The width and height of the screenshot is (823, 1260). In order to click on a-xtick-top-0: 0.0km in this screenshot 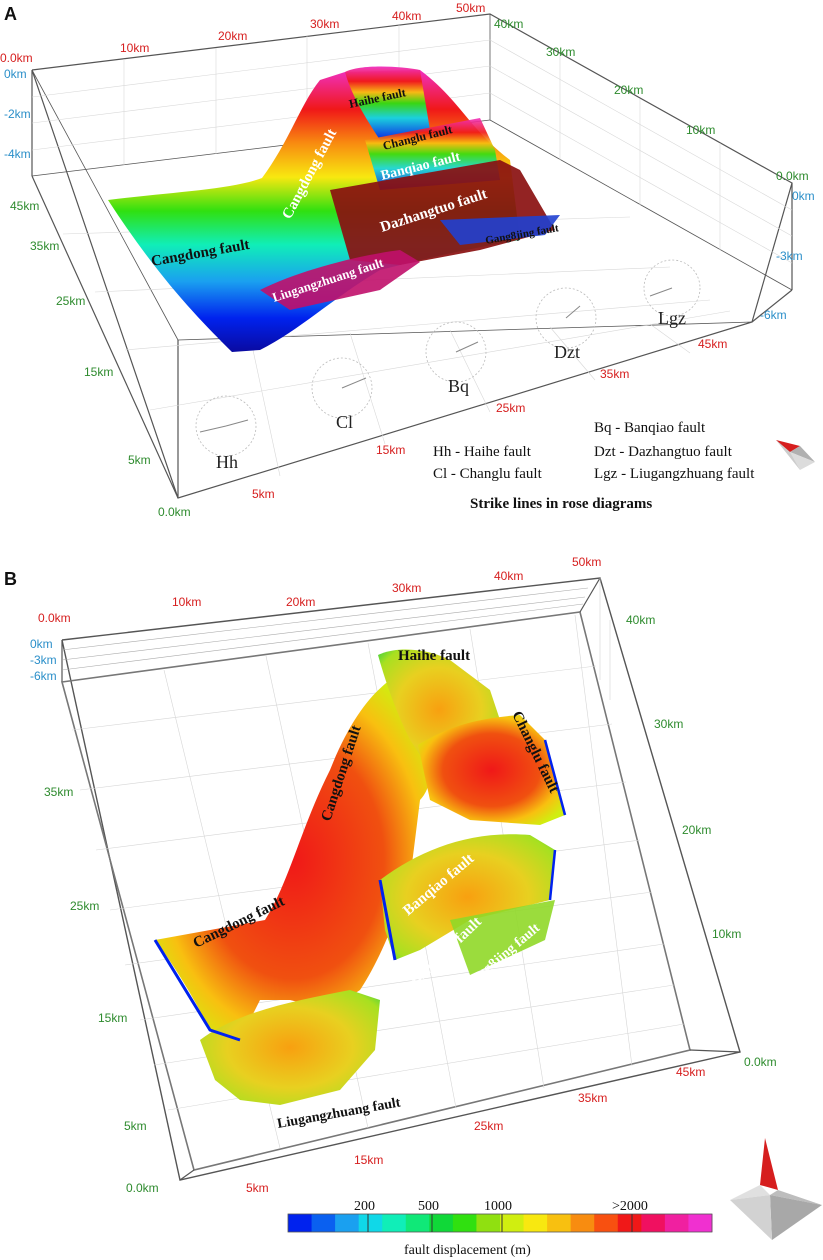, I will do `click(16, 58)`.